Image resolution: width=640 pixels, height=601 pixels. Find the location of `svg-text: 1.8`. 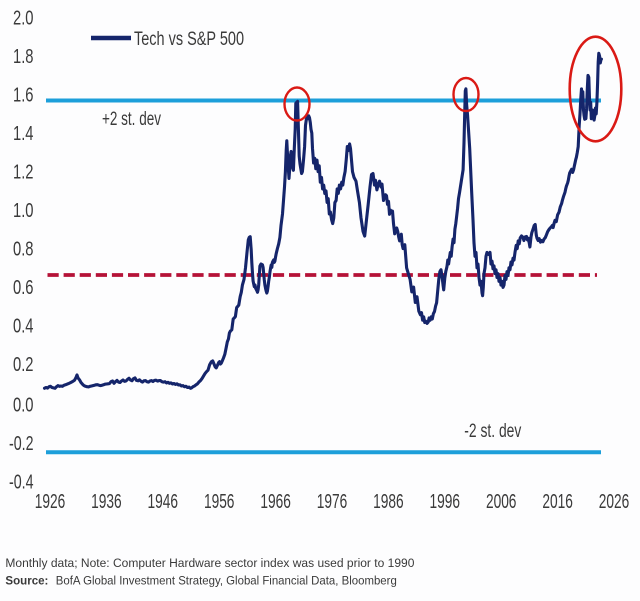

svg-text: 1.8 is located at coordinates (23, 57).